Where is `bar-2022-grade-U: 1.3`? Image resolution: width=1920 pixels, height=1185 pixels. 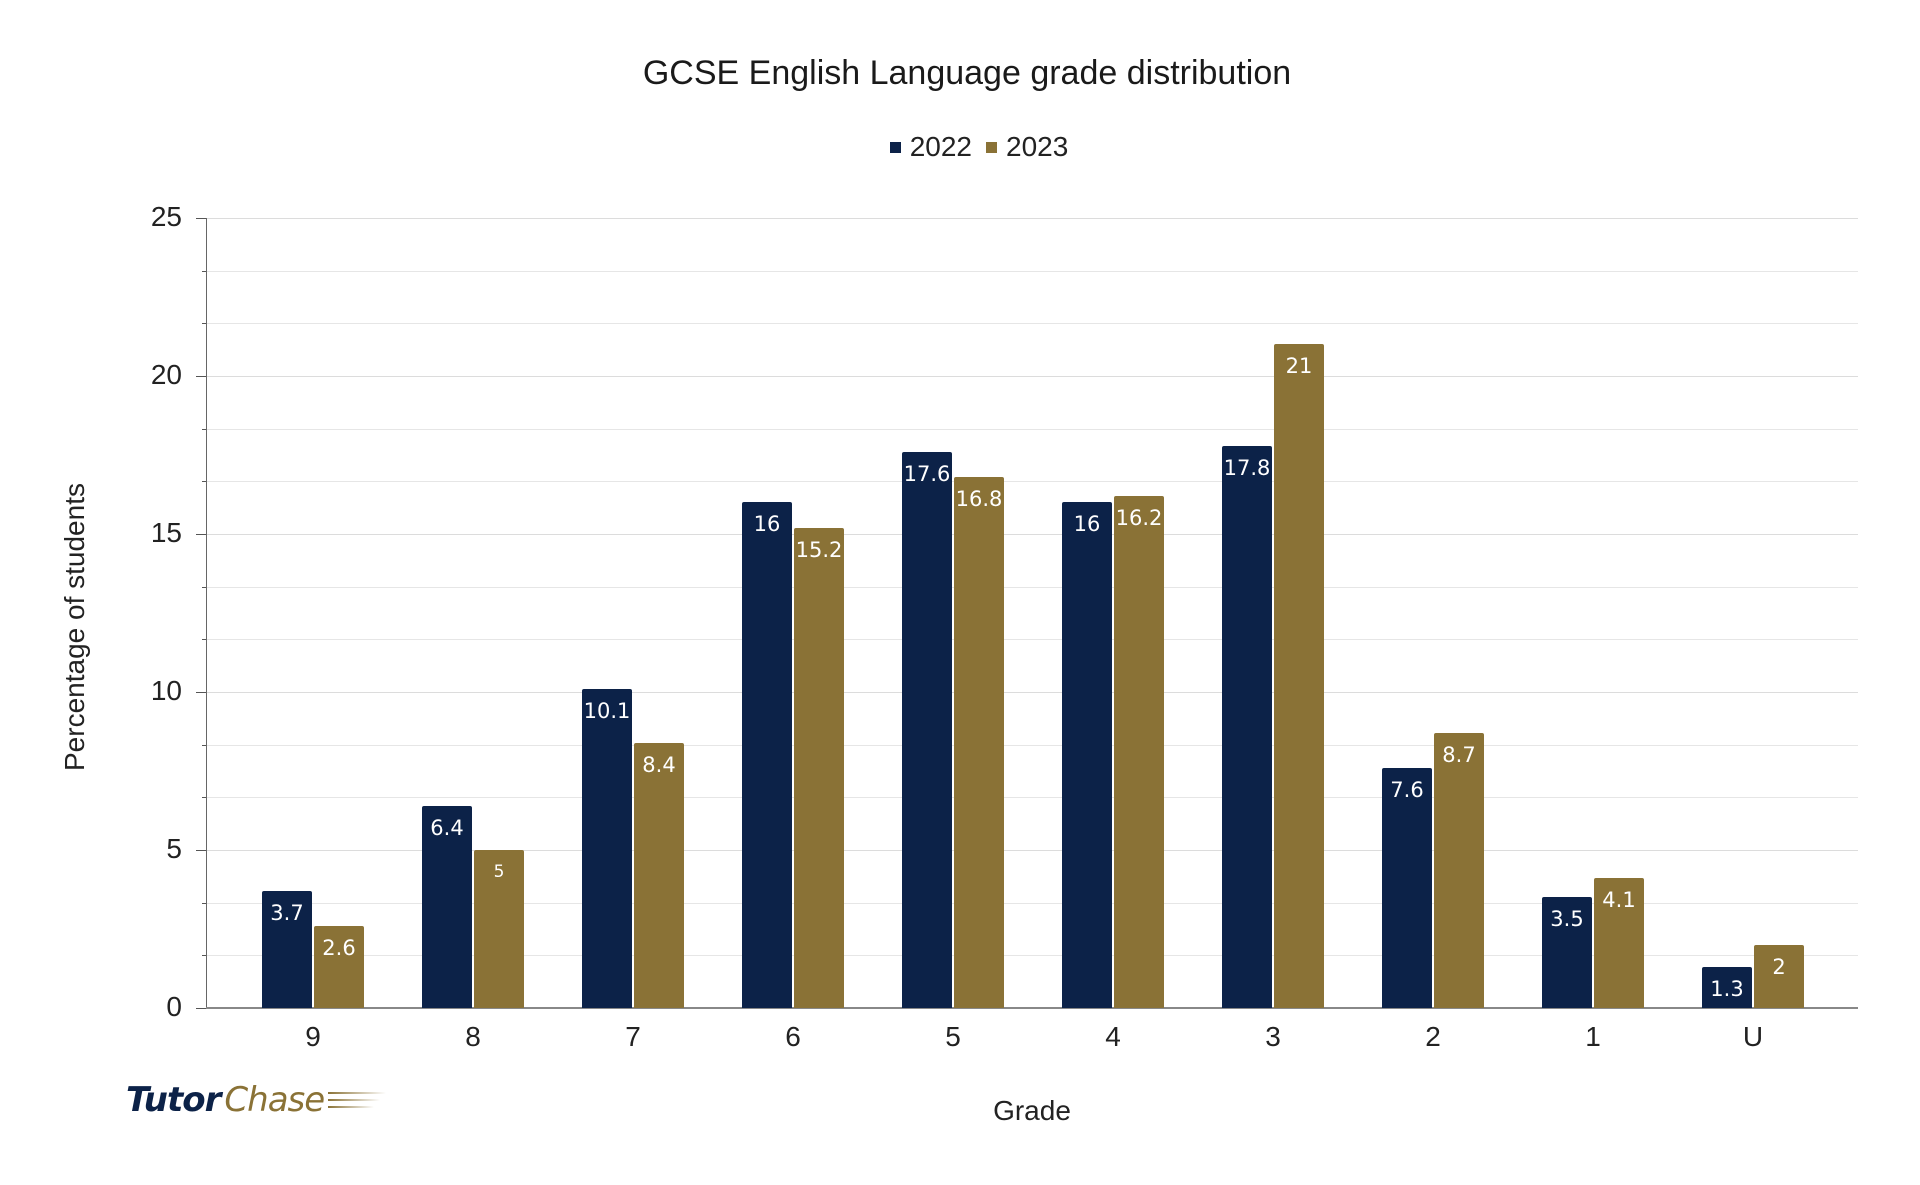 bar-2022-grade-U: 1.3 is located at coordinates (1727, 987).